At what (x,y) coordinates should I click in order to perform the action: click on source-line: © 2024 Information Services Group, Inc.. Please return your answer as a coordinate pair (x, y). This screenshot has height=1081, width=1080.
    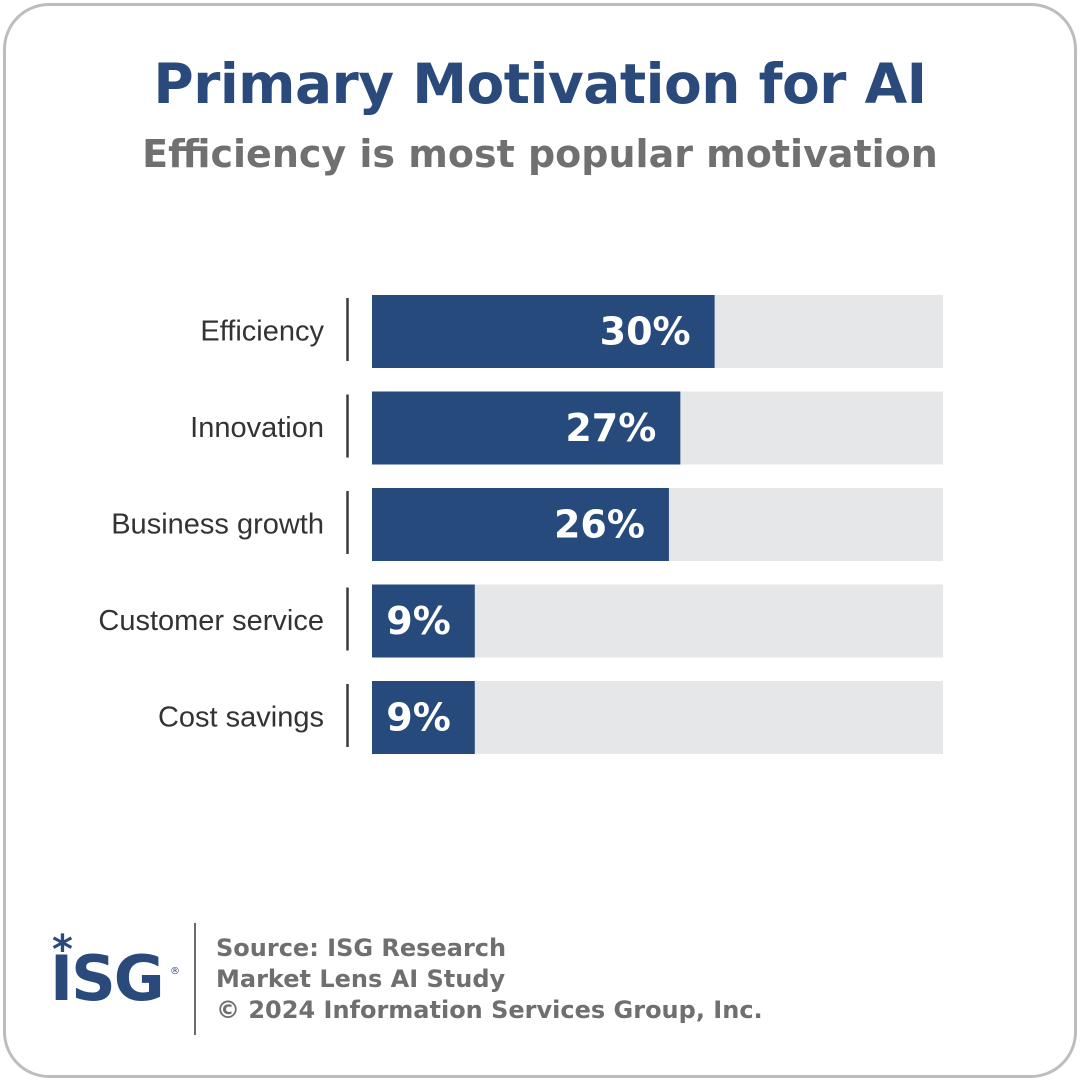
    Looking at the image, I should click on (489, 1010).